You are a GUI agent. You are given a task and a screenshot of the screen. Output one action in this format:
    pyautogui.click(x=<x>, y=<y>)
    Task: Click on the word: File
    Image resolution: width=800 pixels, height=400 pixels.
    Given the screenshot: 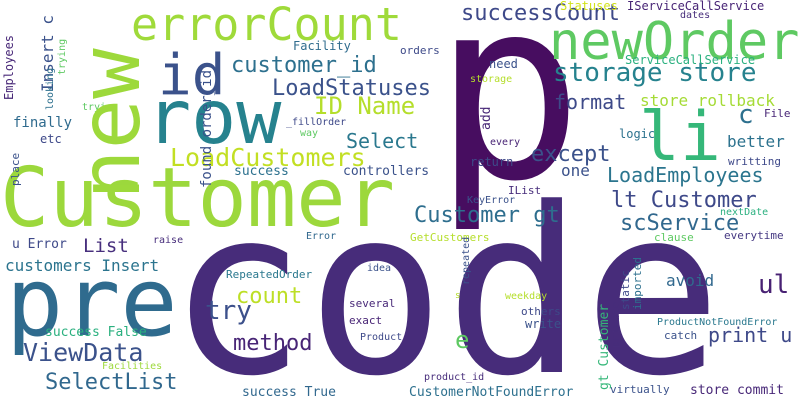 What is the action you would take?
    pyautogui.click(x=777, y=113)
    